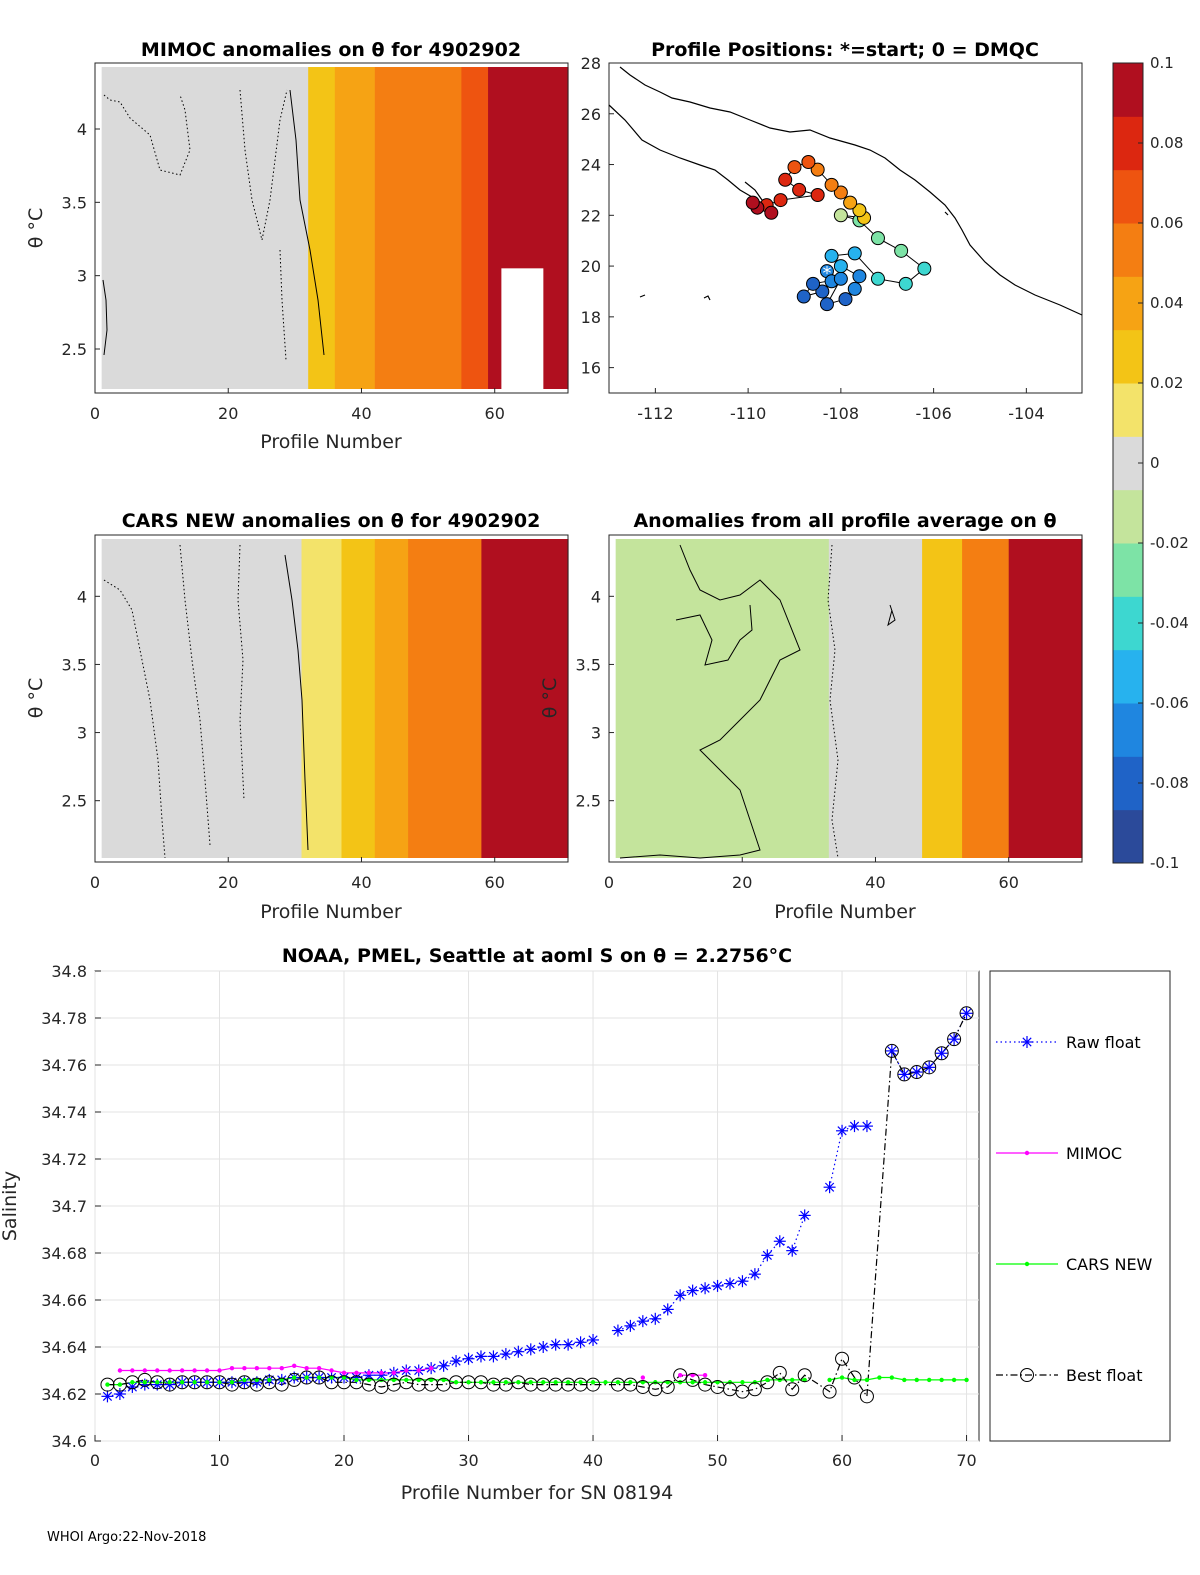  What do you see at coordinates (588, 664) in the screenshot?
I see `avg-ytick-label-2: 3.5` at bounding box center [588, 664].